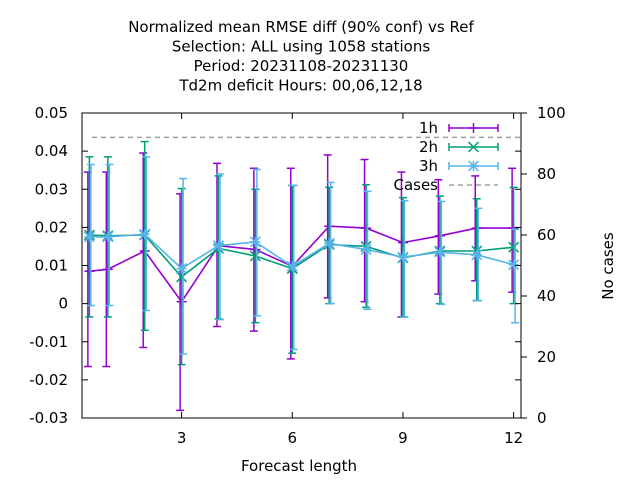  Describe the element at coordinates (428, 166) in the screenshot. I see `legend-label-3h: 3h` at that location.